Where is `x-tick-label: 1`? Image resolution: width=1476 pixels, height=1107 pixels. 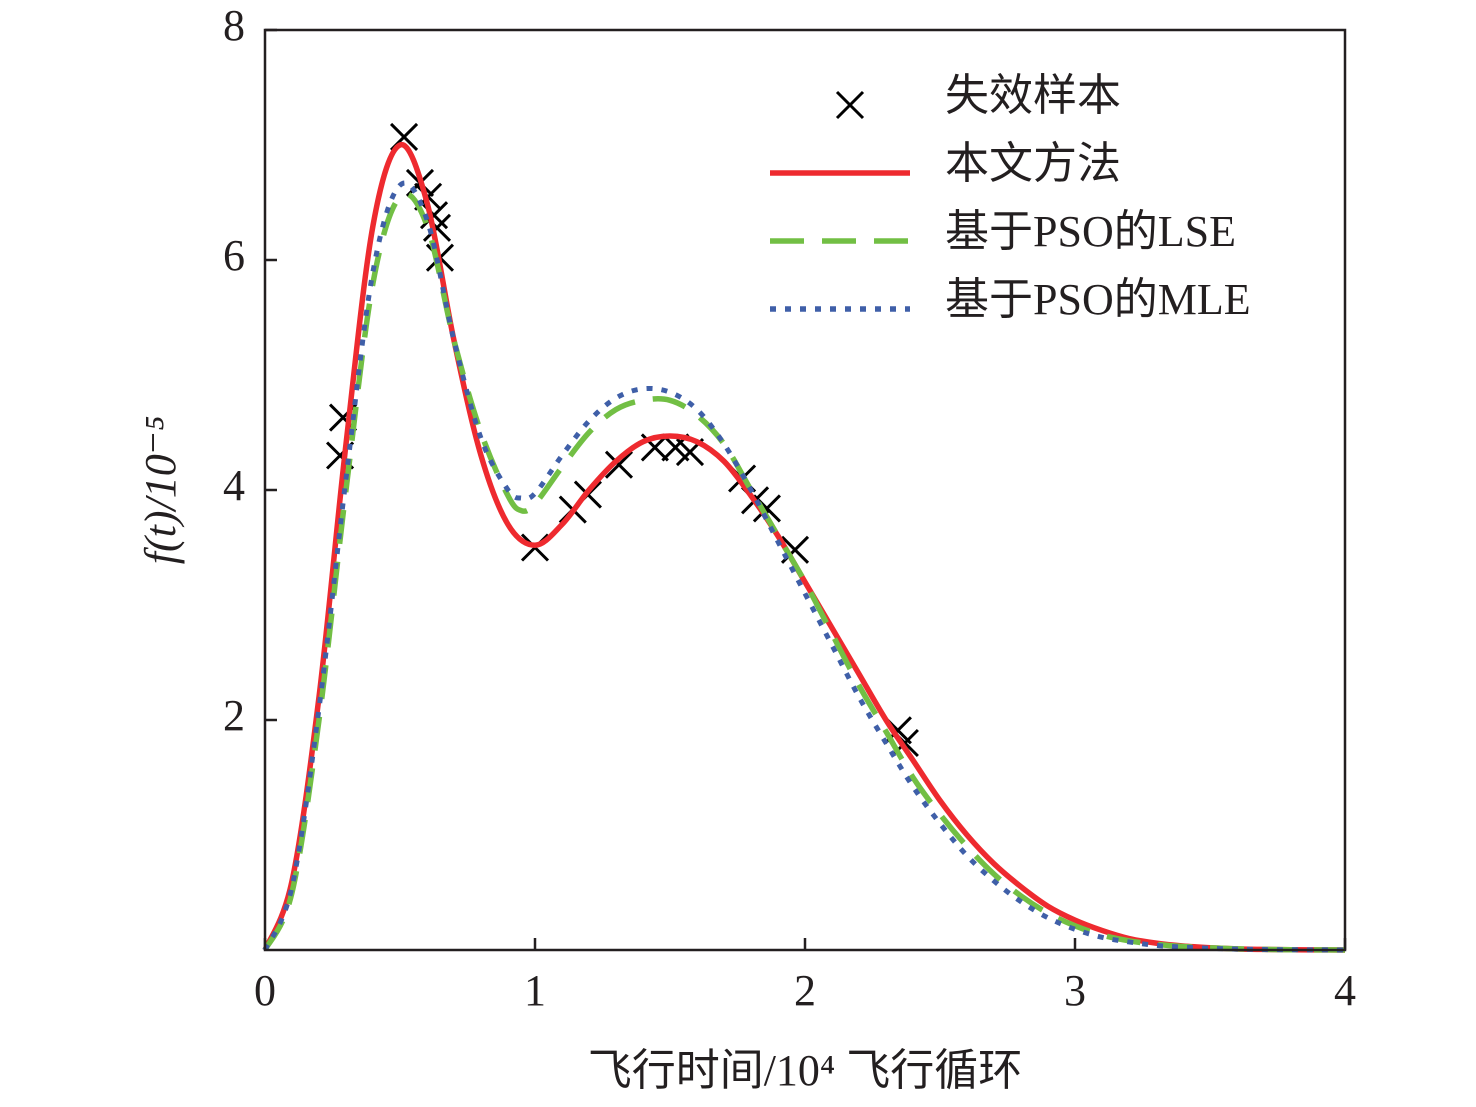 x-tick-label: 1 is located at coordinates (535, 990).